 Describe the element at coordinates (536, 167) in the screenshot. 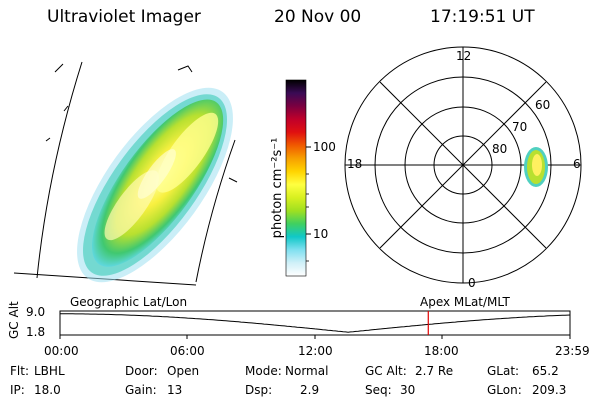

I see `polar-aurora-spot` at that location.